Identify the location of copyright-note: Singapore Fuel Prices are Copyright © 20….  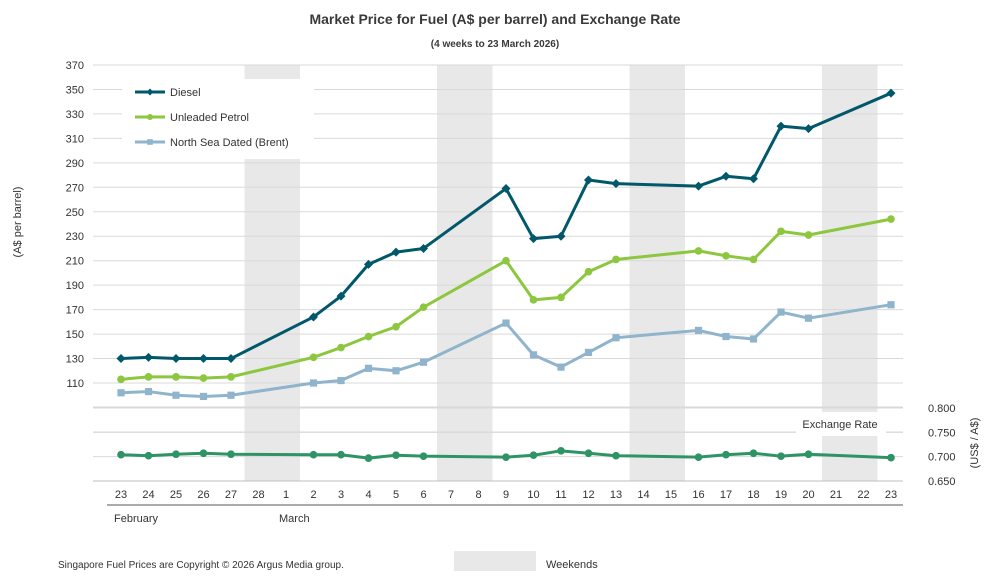
(201, 565).